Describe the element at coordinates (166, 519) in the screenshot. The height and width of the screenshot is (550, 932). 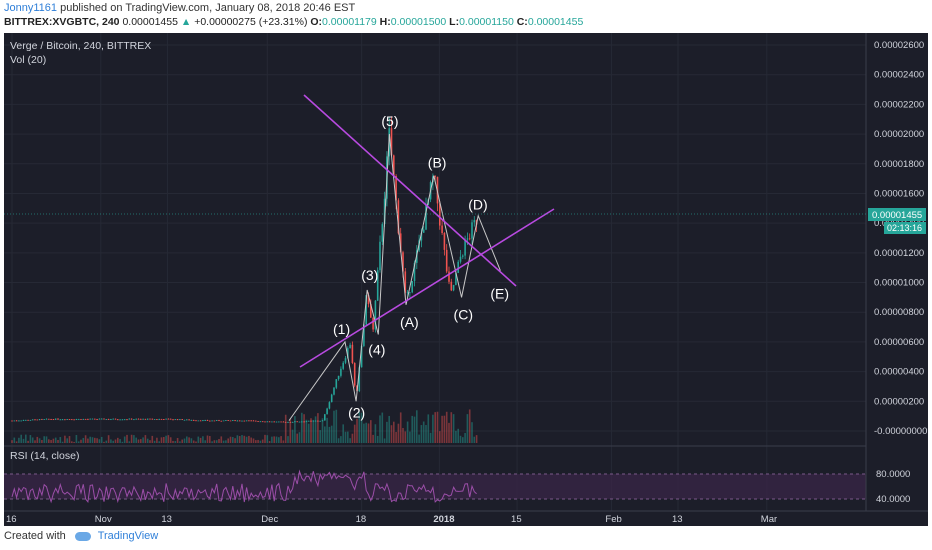
I see `time-tick: 13` at that location.